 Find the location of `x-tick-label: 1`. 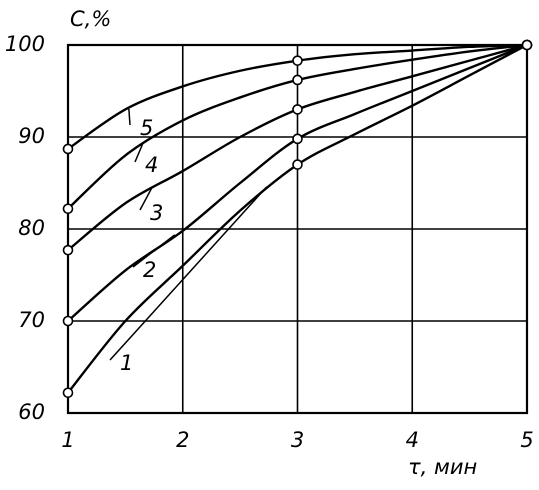

x-tick-label: 1 is located at coordinates (67, 440).